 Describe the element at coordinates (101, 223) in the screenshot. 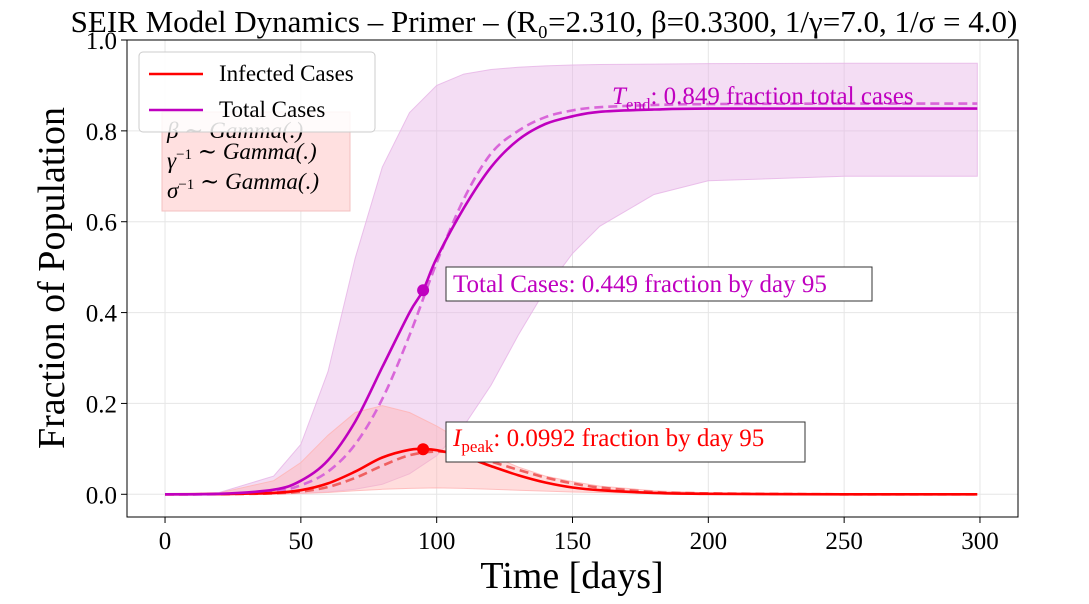

I see `y-tick-label: 0.6` at that location.